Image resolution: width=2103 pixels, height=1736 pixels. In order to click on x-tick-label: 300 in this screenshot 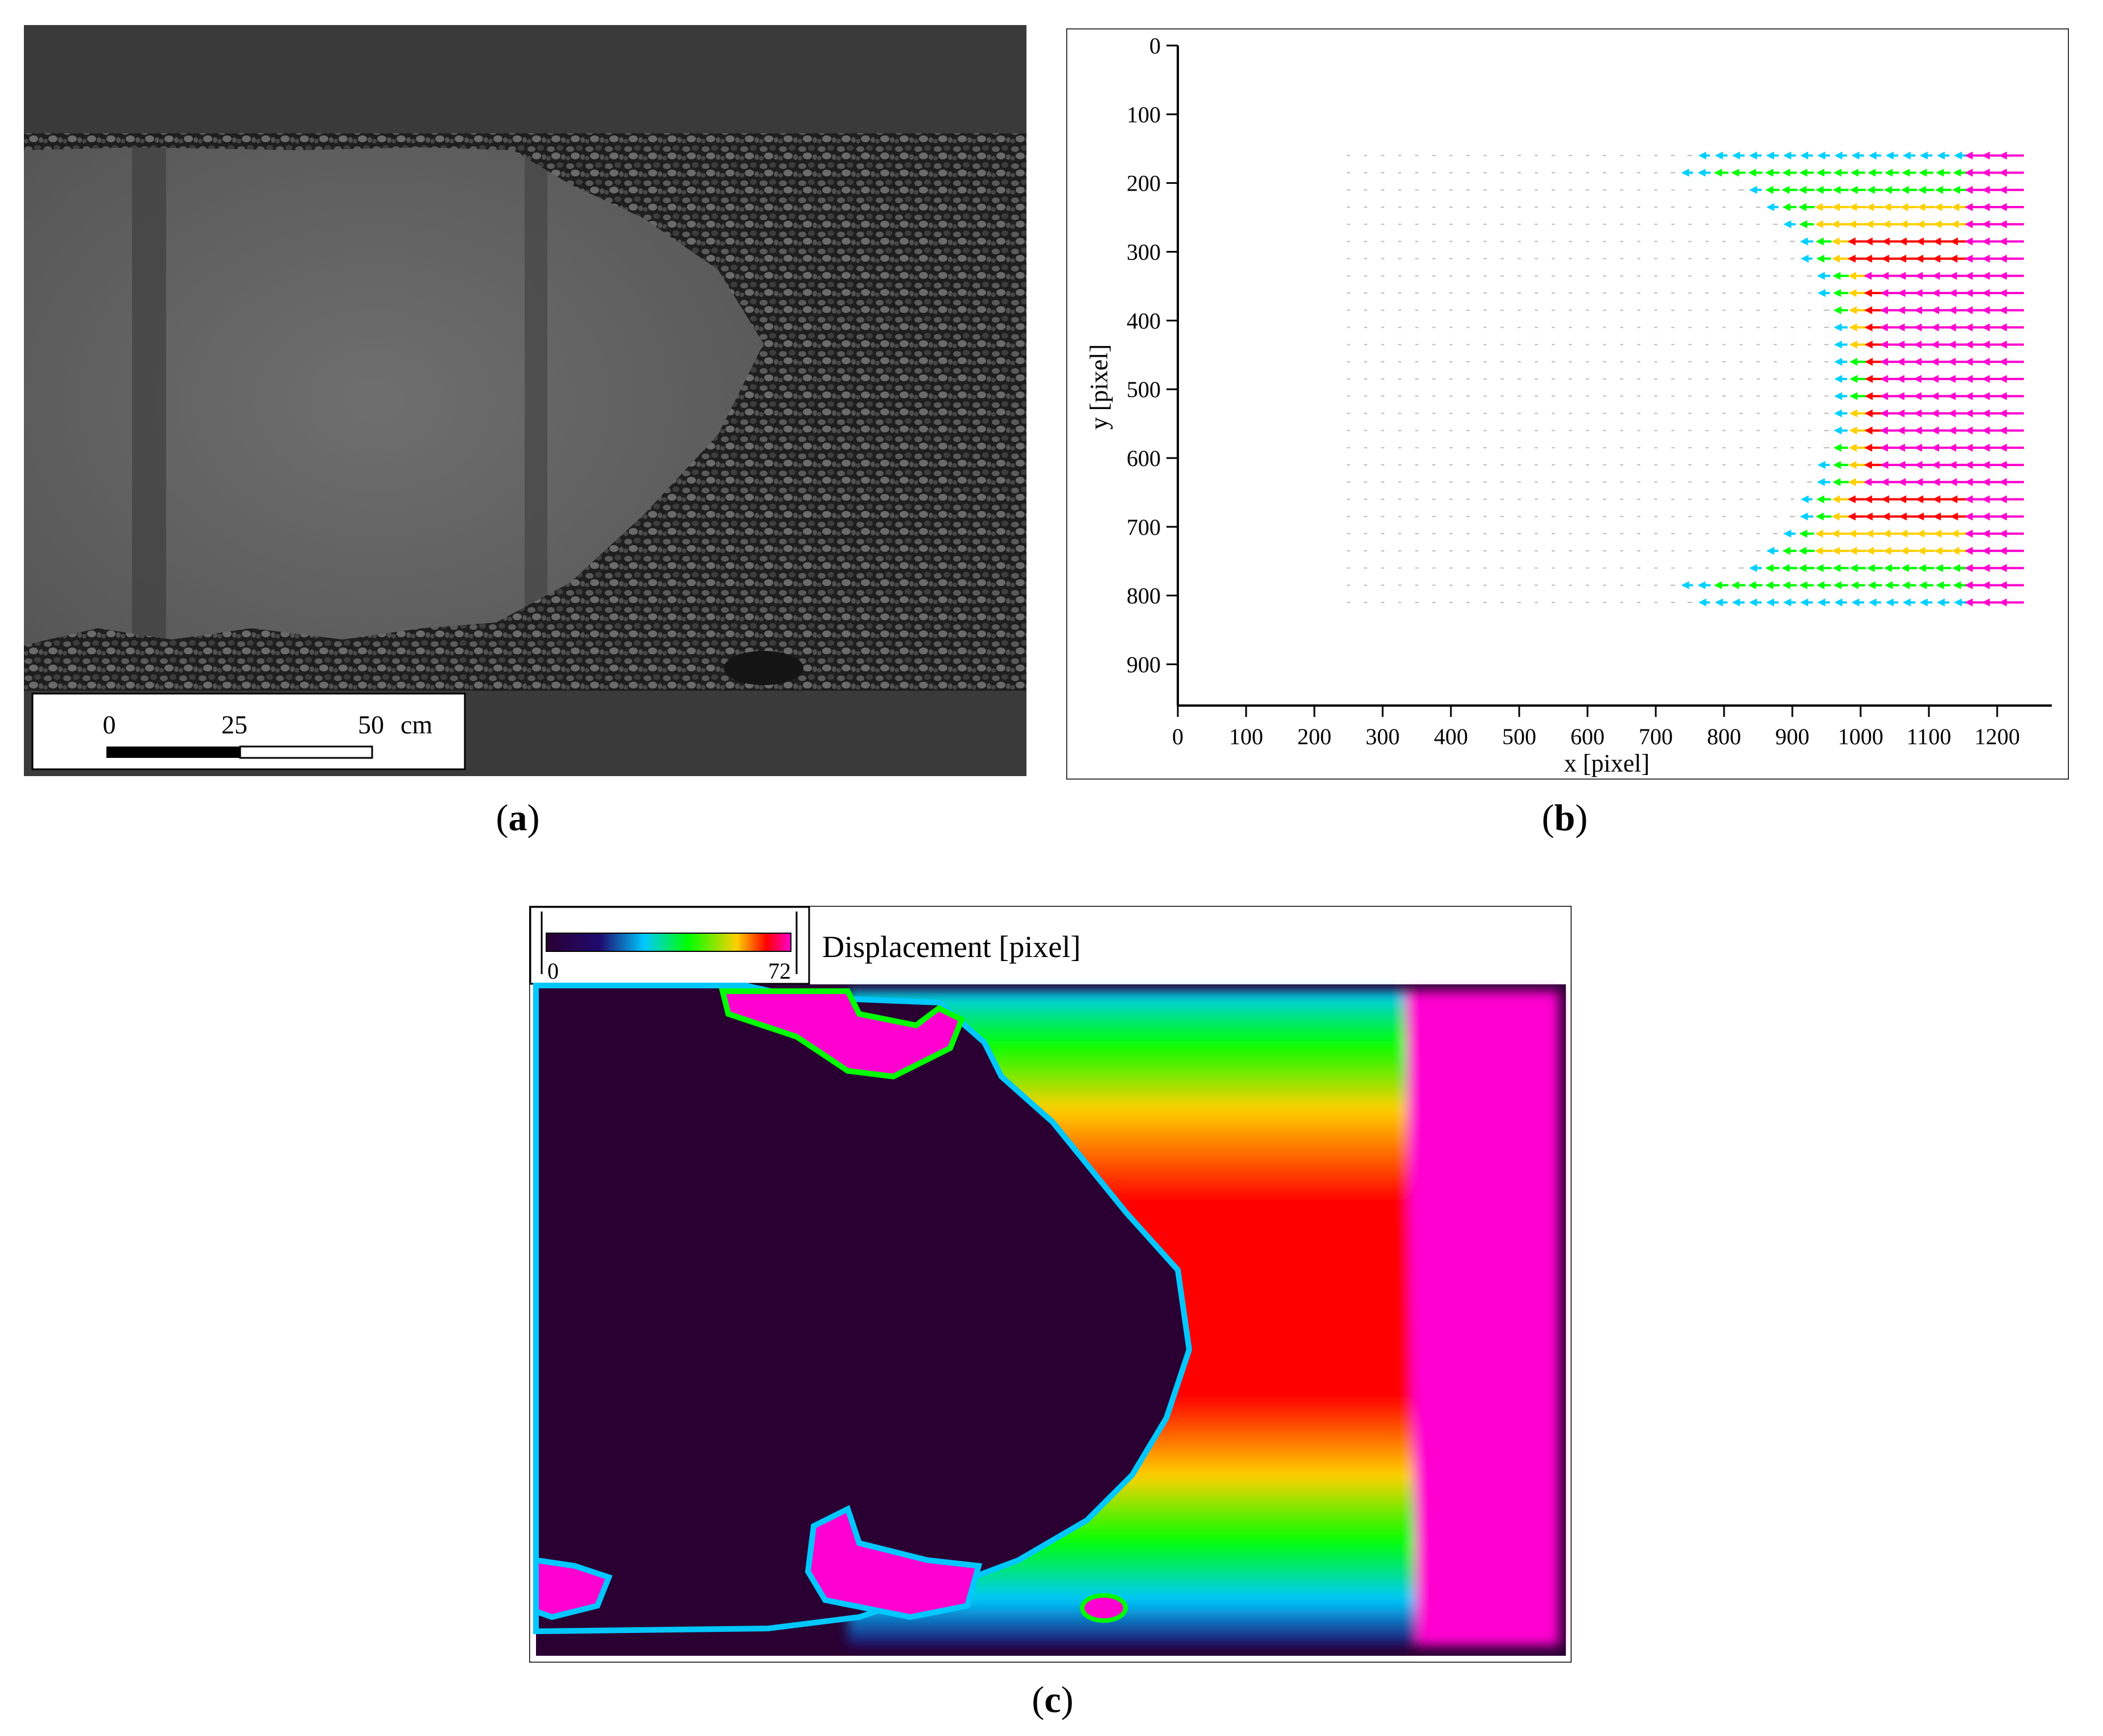, I will do `click(1383, 736)`.